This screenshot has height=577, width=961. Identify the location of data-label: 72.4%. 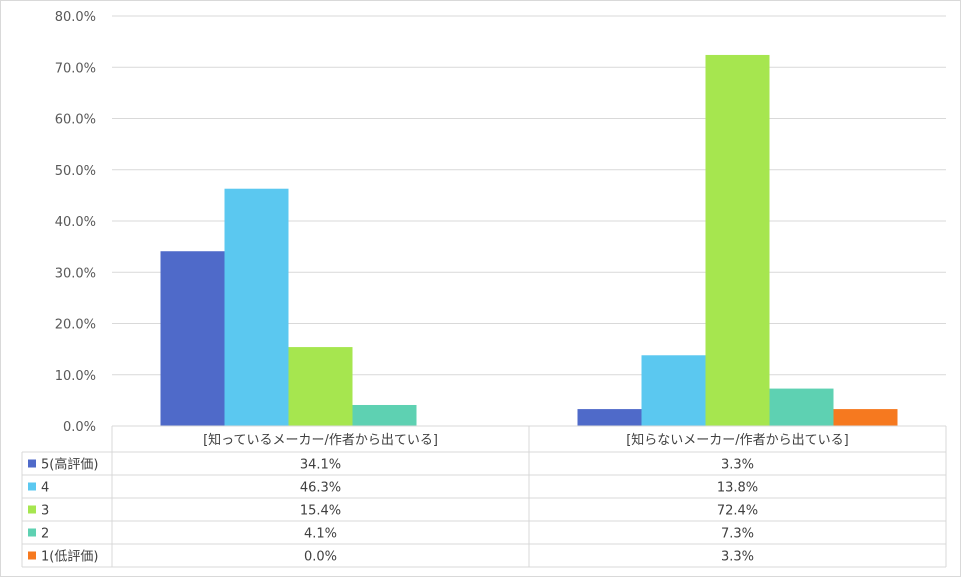
(737, 511).